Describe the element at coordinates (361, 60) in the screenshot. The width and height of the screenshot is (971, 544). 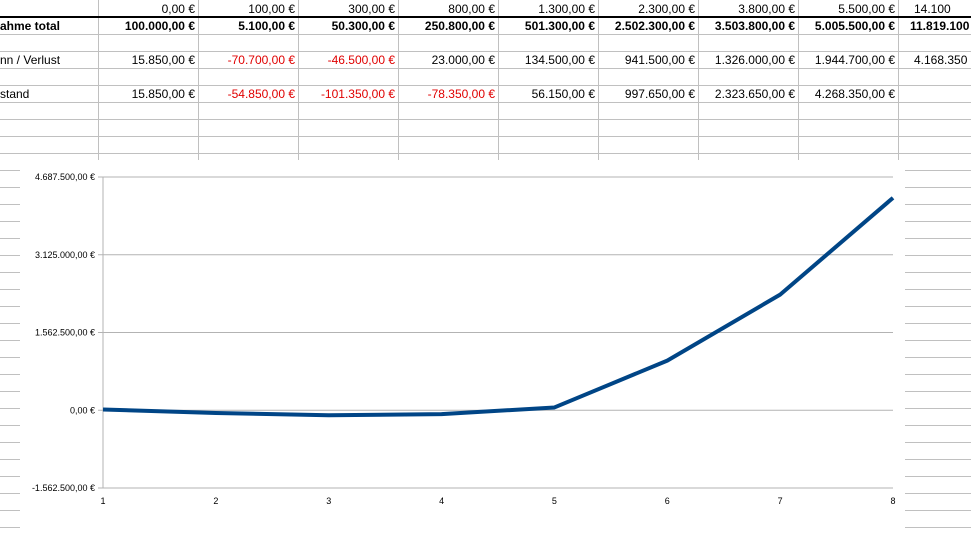
I see `value-cell: -46.500,00 €` at that location.